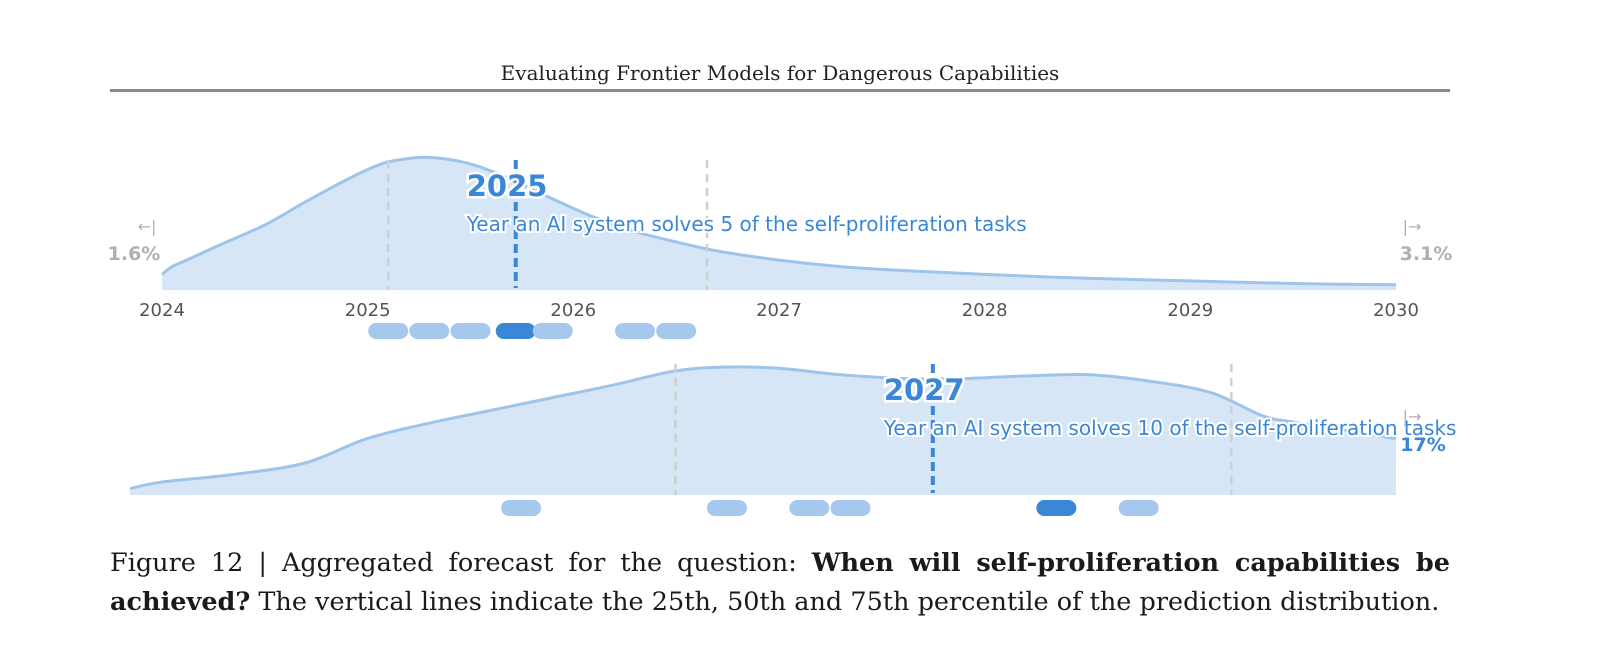  What do you see at coordinates (779, 310) in the screenshot?
I see `x-tick-label: 2027` at bounding box center [779, 310].